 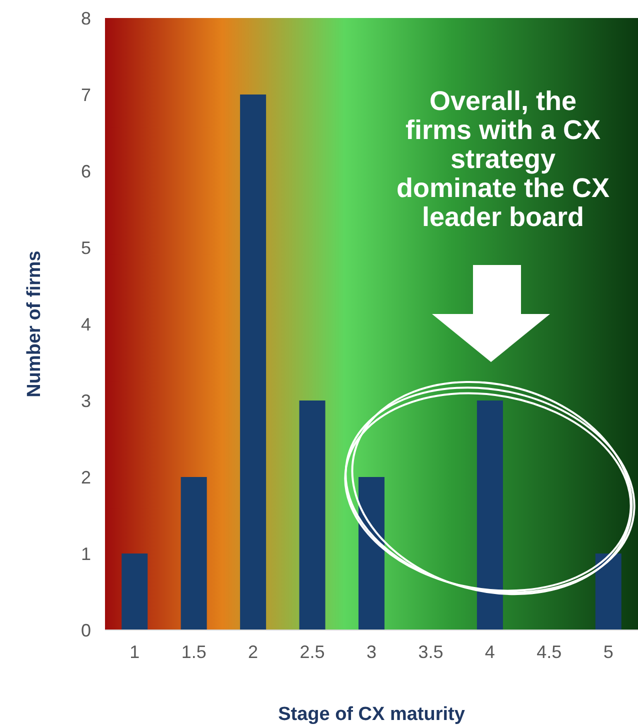 I want to click on y-axis-title: Number of firms, so click(x=34, y=324).